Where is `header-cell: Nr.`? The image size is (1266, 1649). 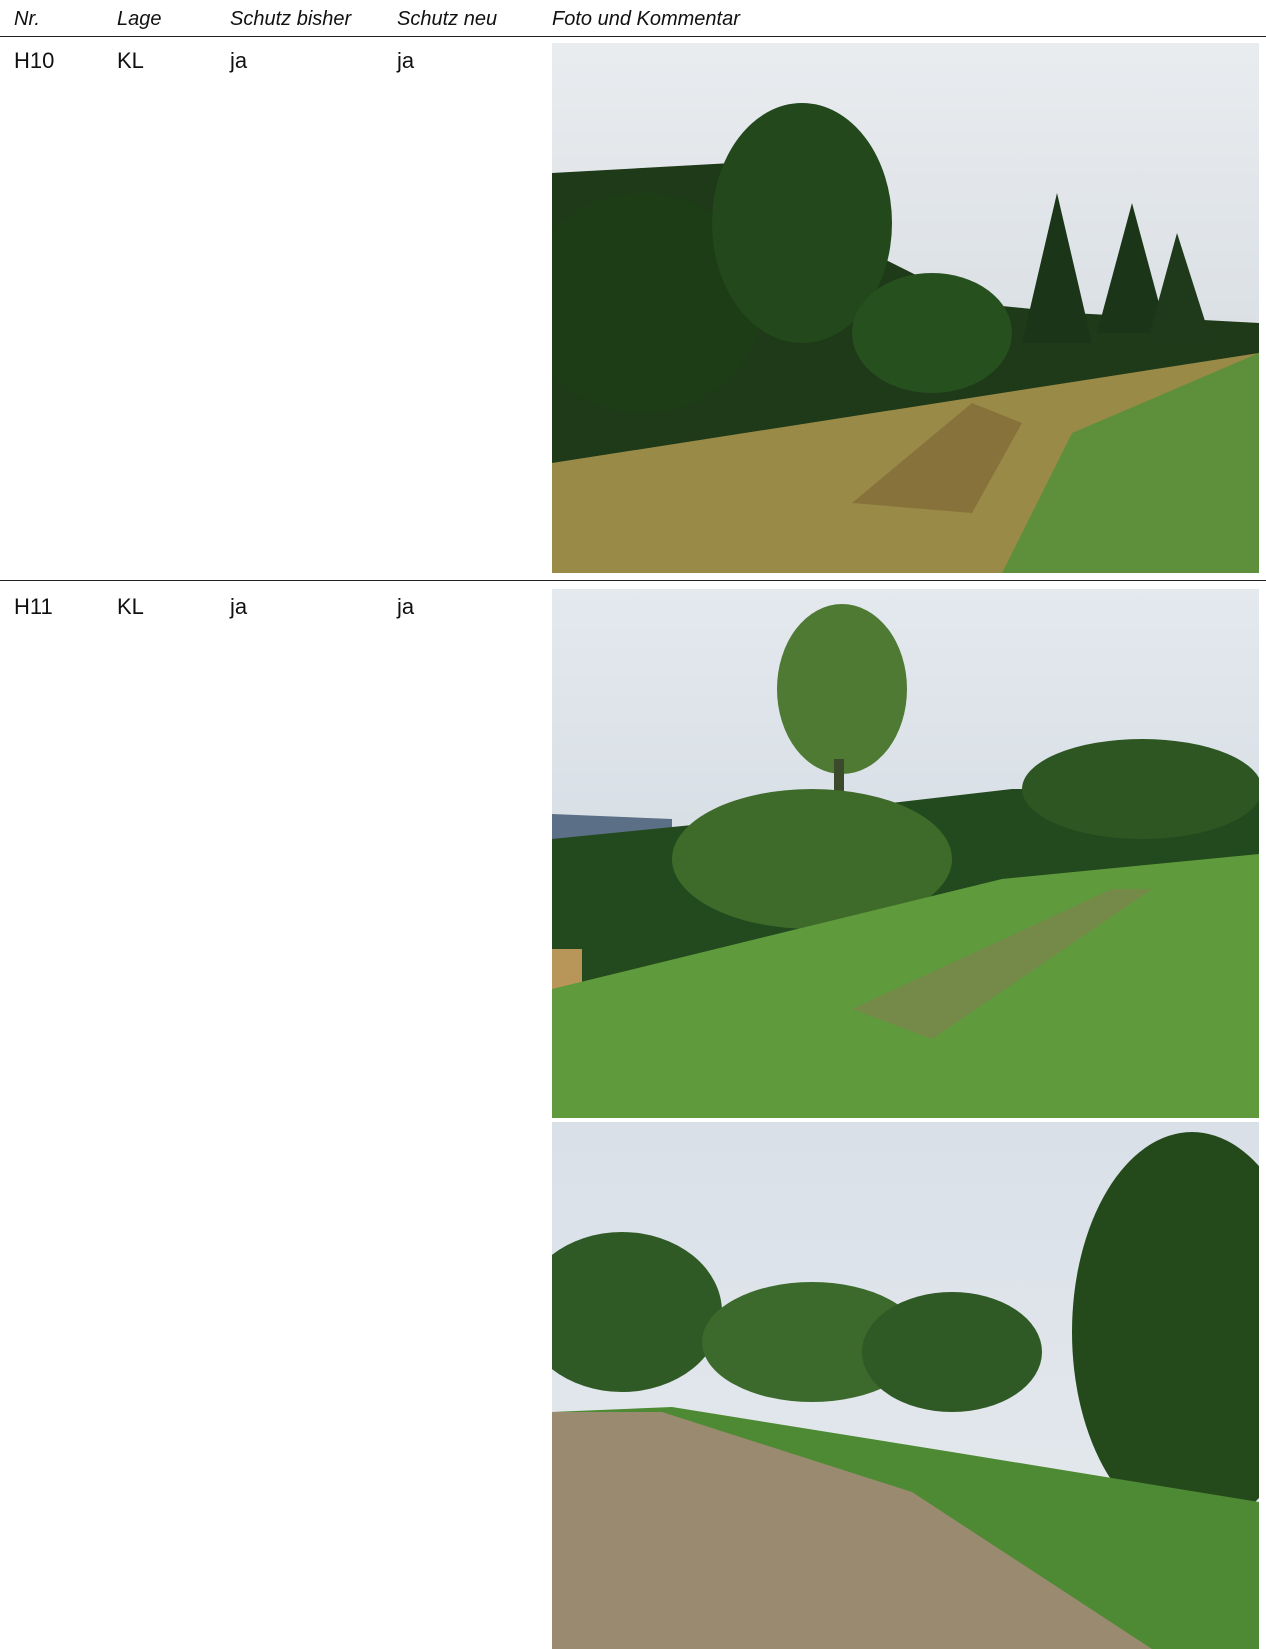
header-cell: Nr. is located at coordinates (27, 19).